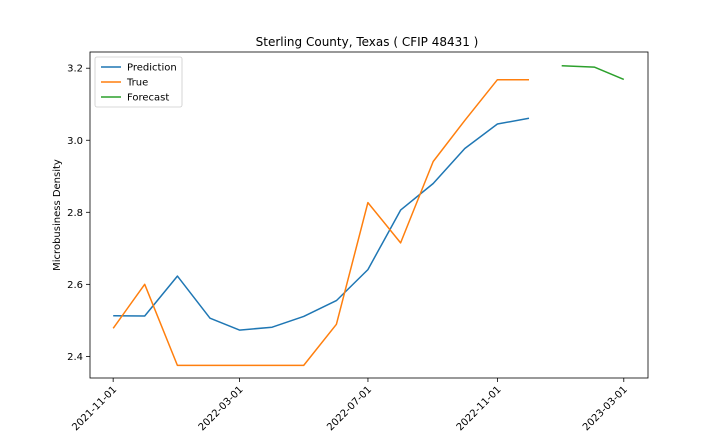 The width and height of the screenshot is (720, 432). I want to click on y-tick-label: 2.8, so click(75, 213).